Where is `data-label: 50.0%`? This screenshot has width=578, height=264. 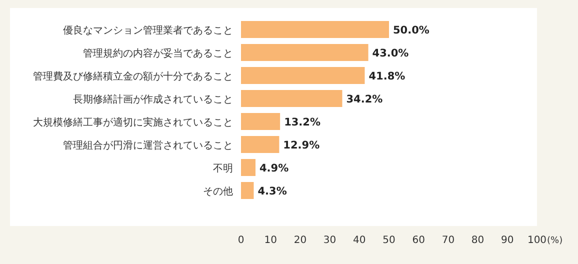 data-label: 50.0% is located at coordinates (411, 30).